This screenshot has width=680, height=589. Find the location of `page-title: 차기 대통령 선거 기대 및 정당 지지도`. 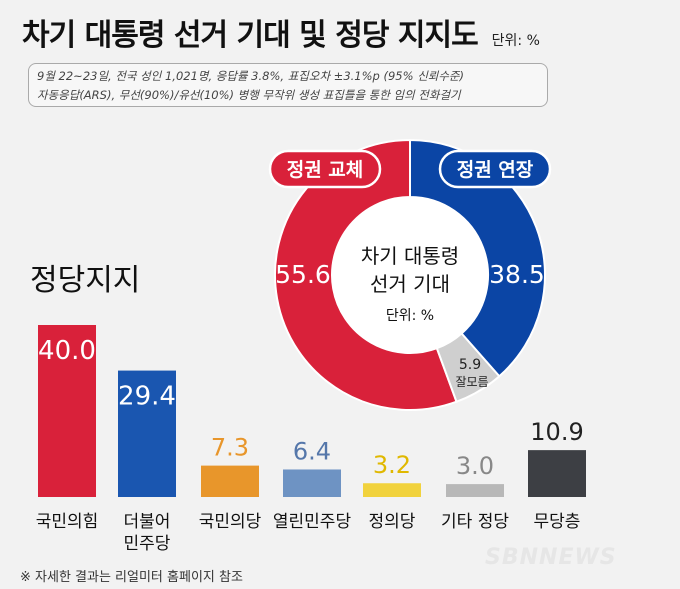

page-title: 차기 대통령 선거 기대 및 정당 지지도 is located at coordinates (250, 35).